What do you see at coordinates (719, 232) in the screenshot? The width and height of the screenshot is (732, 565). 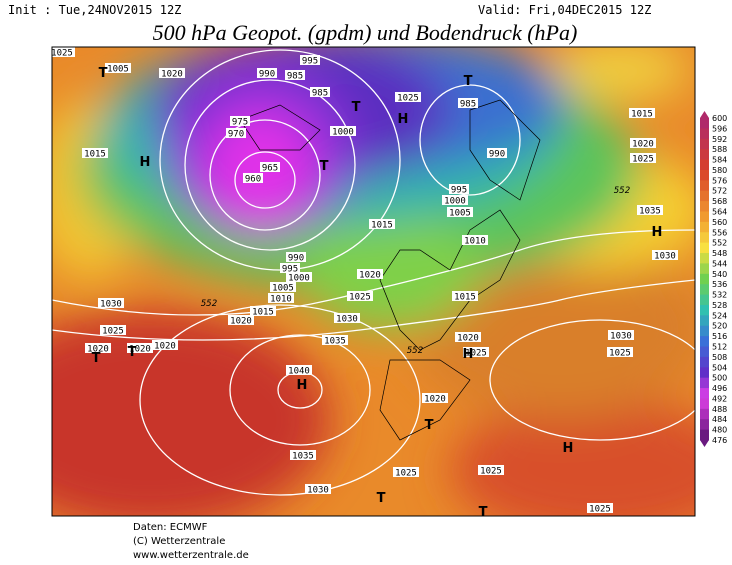 I see `colorbar-tick-label: 556` at bounding box center [719, 232].